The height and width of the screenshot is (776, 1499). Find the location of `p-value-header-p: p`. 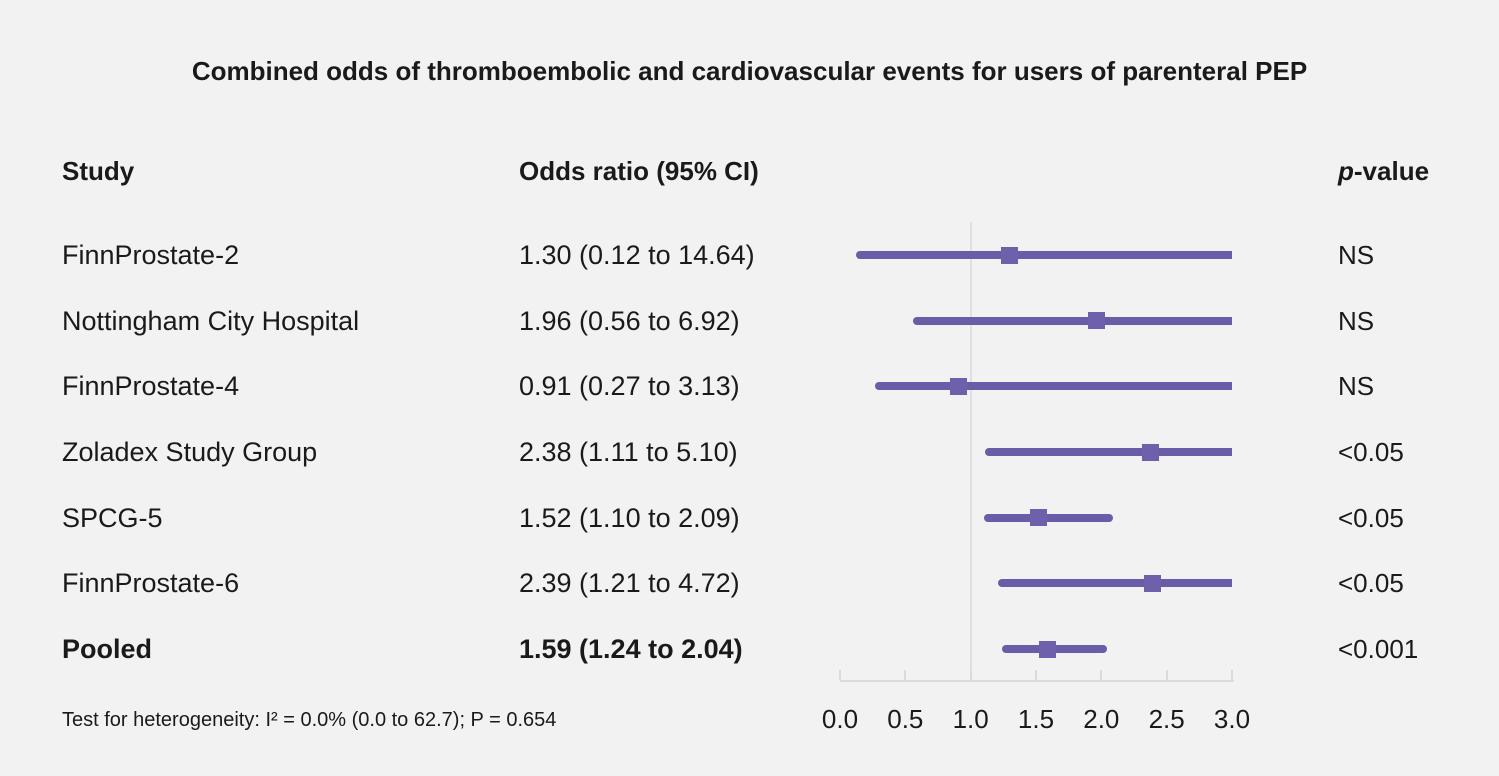

p-value-header-p: p is located at coordinates (1346, 171).